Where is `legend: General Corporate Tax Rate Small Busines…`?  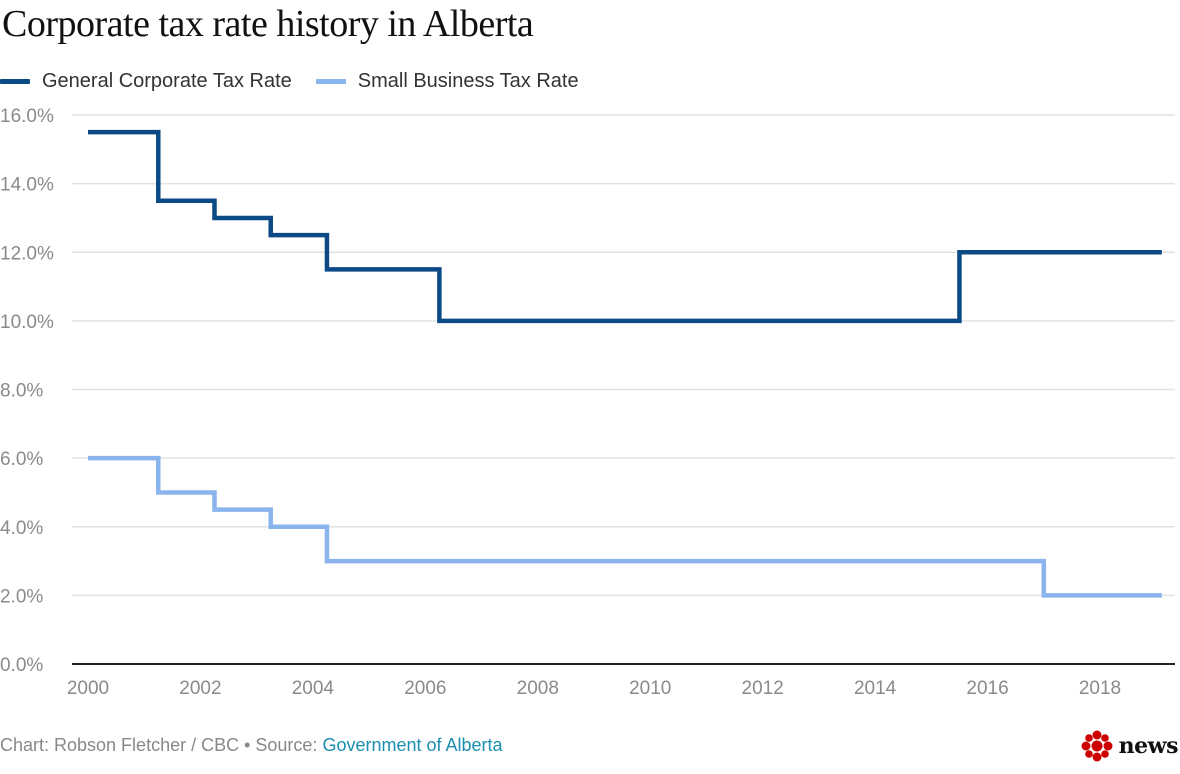
legend: General Corporate Tax Rate Small Busines… is located at coordinates (301, 81).